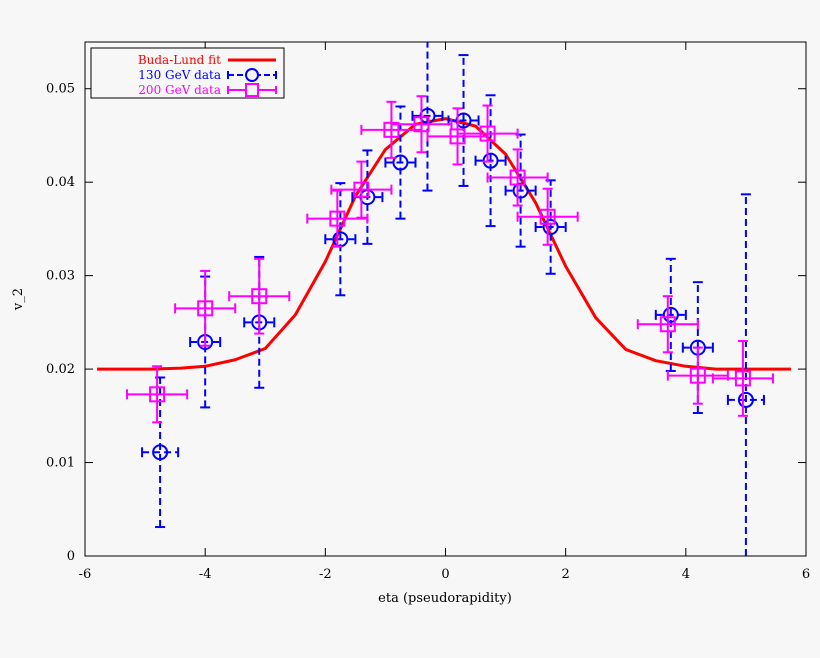 Image resolution: width=820 pixels, height=658 pixels. What do you see at coordinates (445, 574) in the screenshot?
I see `x-tick-label: 0` at bounding box center [445, 574].